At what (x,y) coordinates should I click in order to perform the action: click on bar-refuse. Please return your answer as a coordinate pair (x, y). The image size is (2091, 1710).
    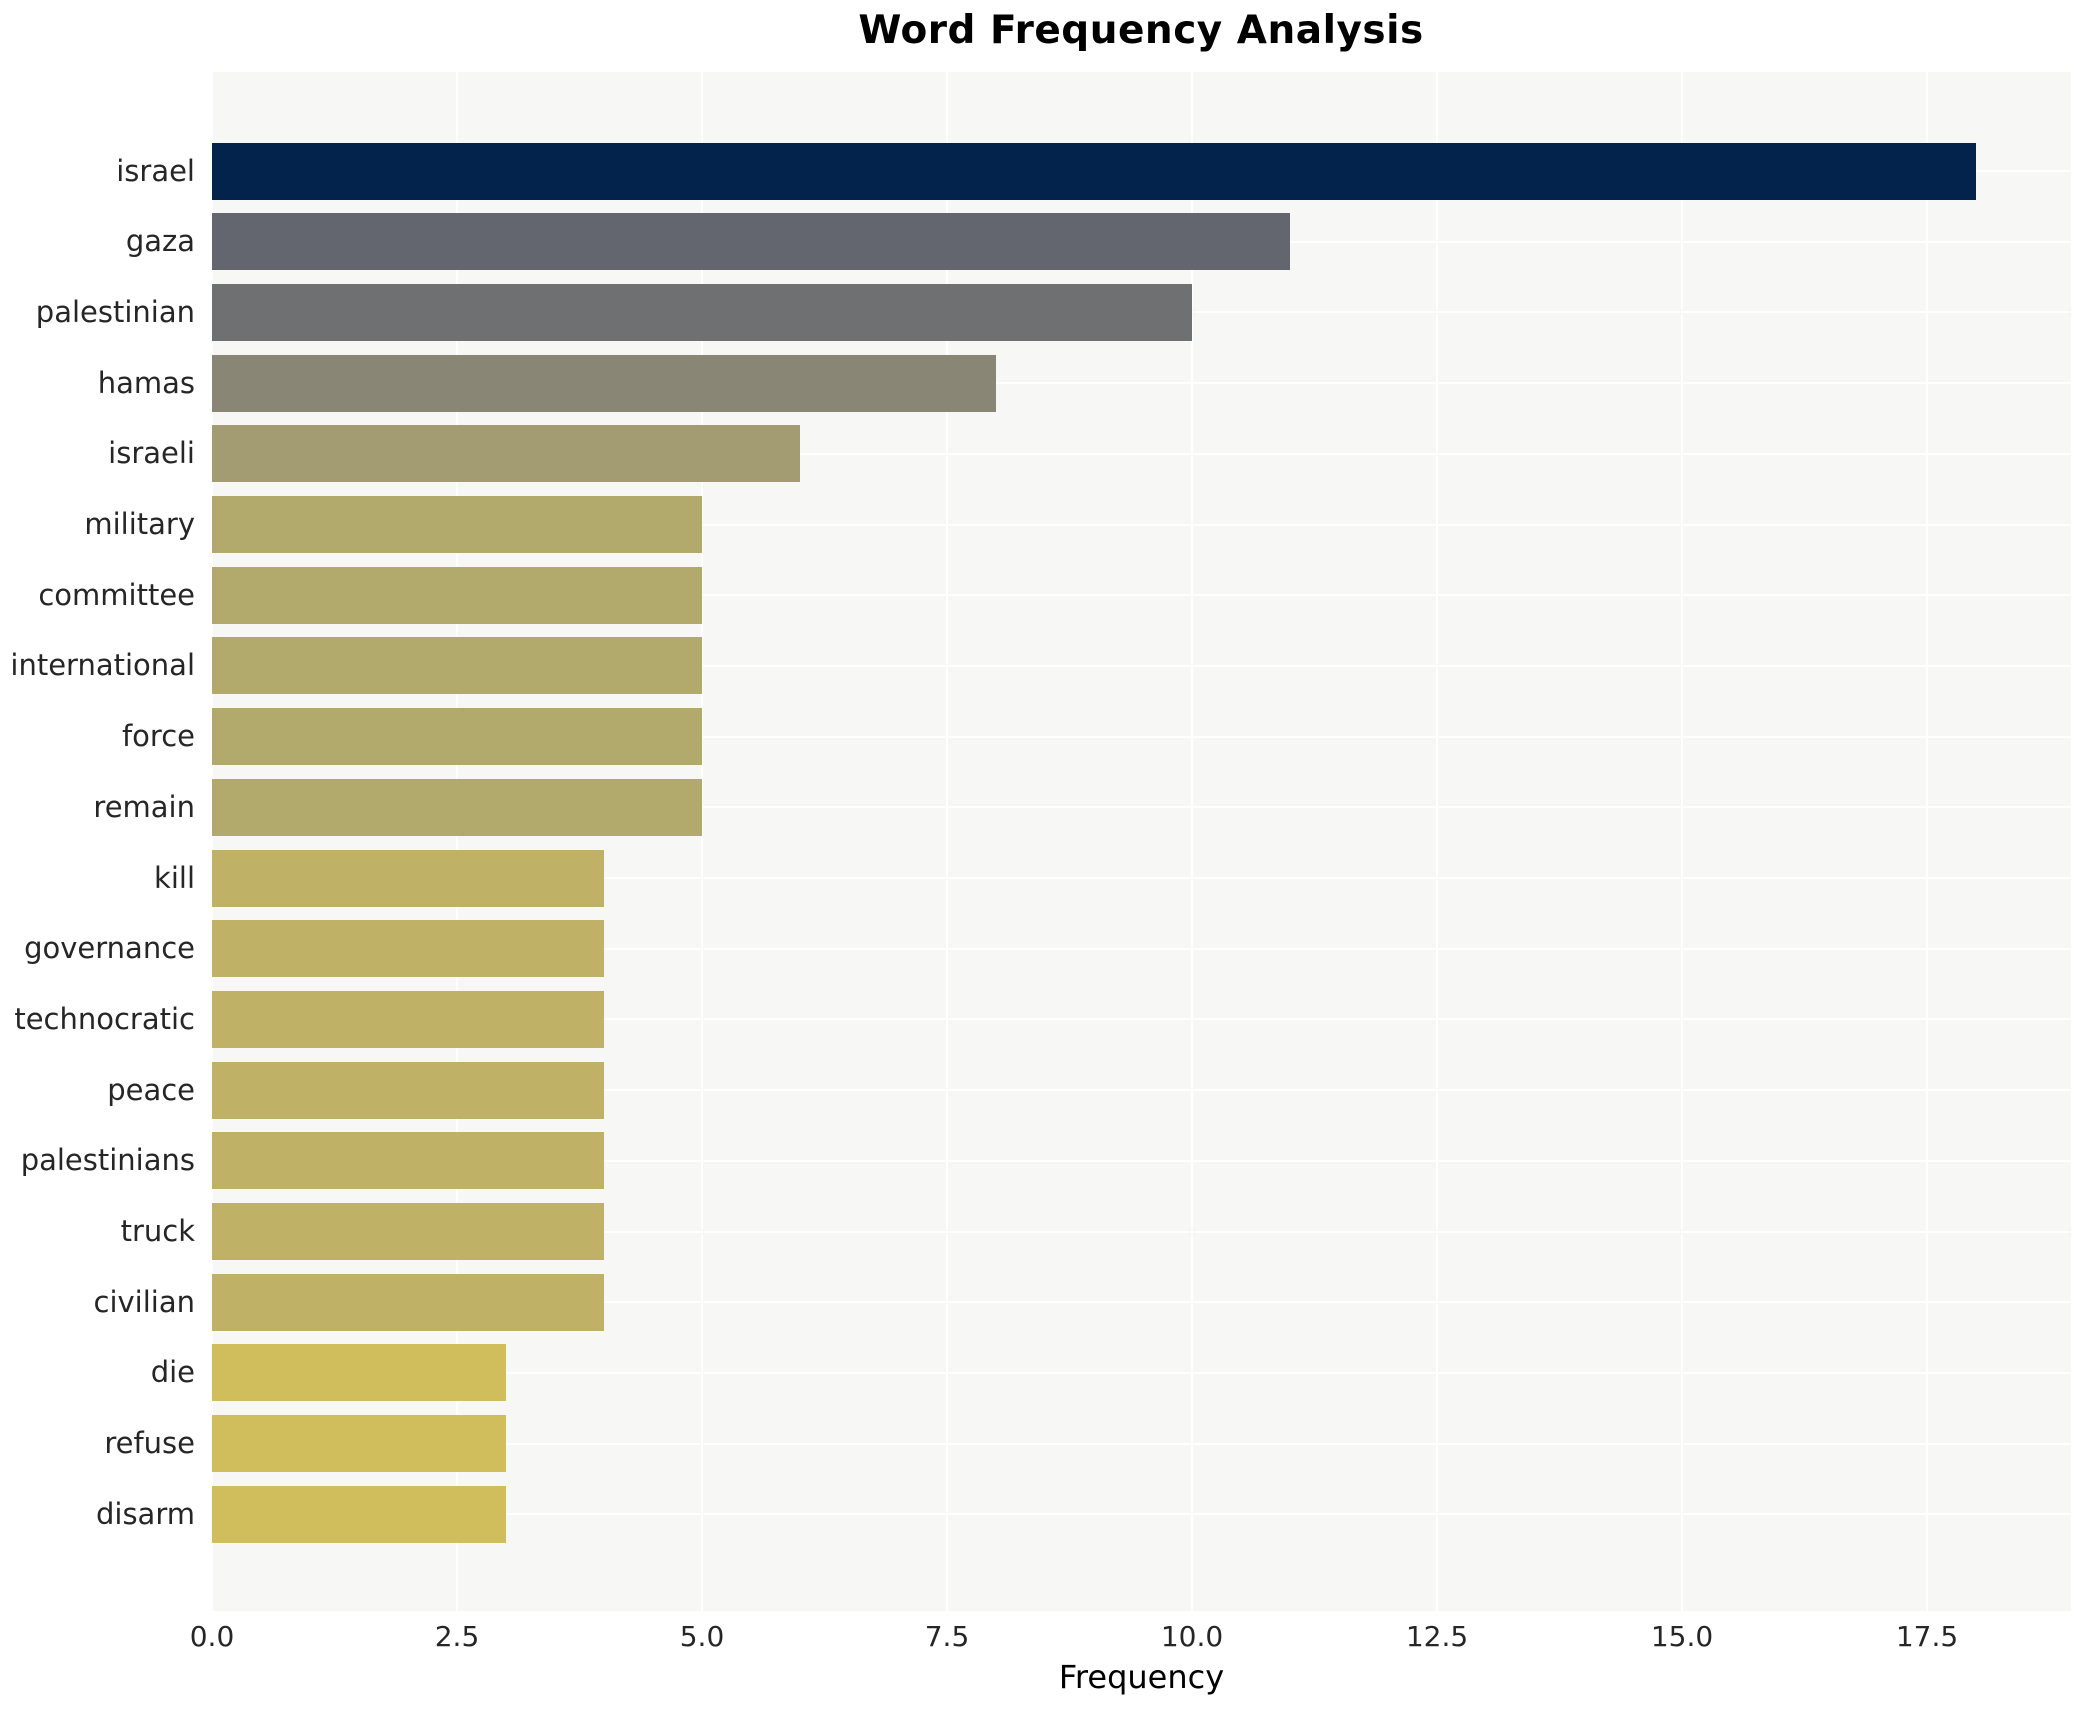
    Looking at the image, I should click on (359, 1444).